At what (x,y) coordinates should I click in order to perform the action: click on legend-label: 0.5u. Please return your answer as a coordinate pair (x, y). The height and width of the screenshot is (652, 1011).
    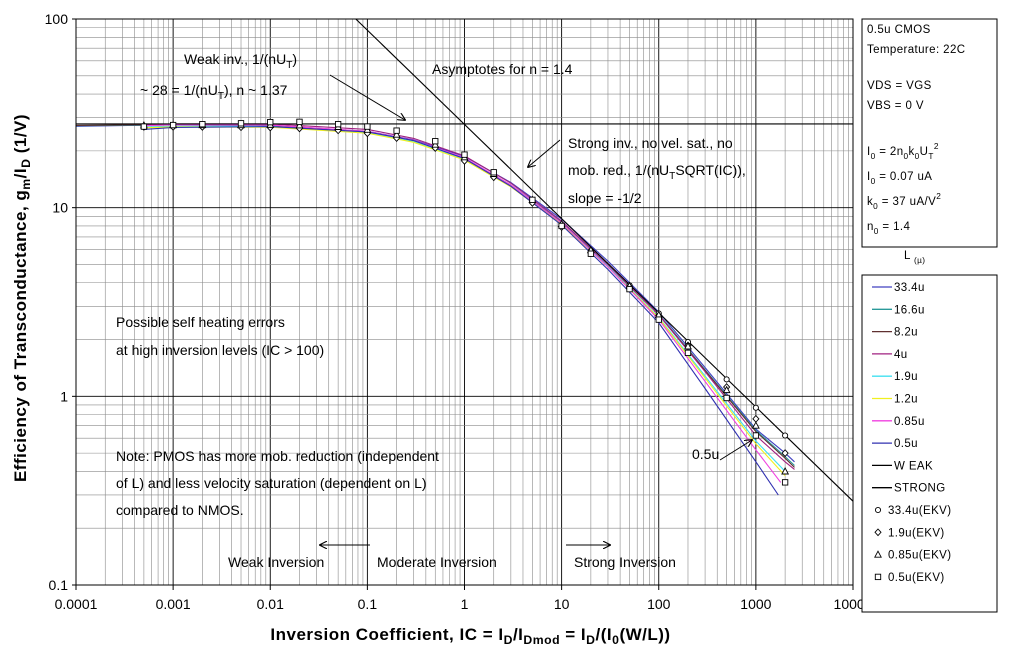
    Looking at the image, I should click on (906, 444).